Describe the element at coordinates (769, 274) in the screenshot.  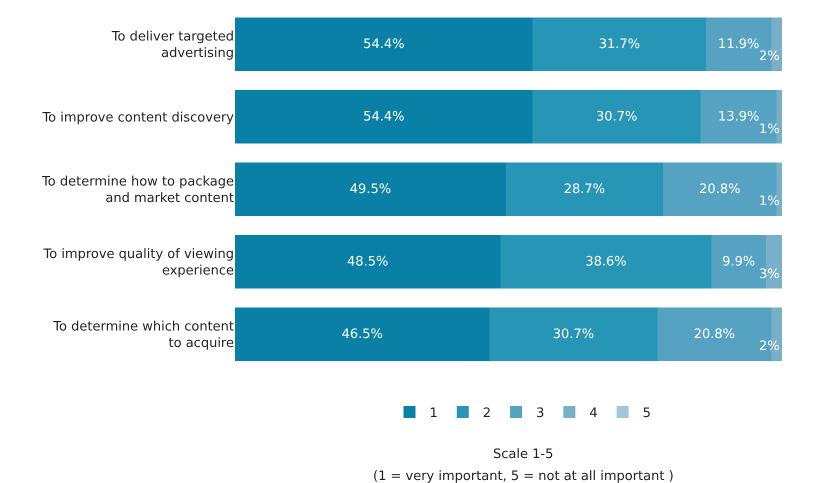
I see `data-label: 3%` at that location.